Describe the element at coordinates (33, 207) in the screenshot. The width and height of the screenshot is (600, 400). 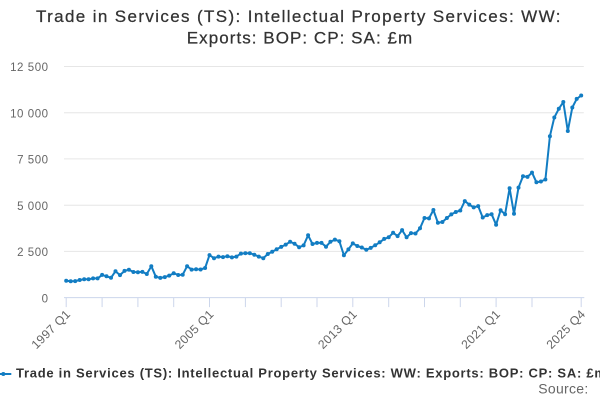
I see `svg-text: 5 000` at that location.